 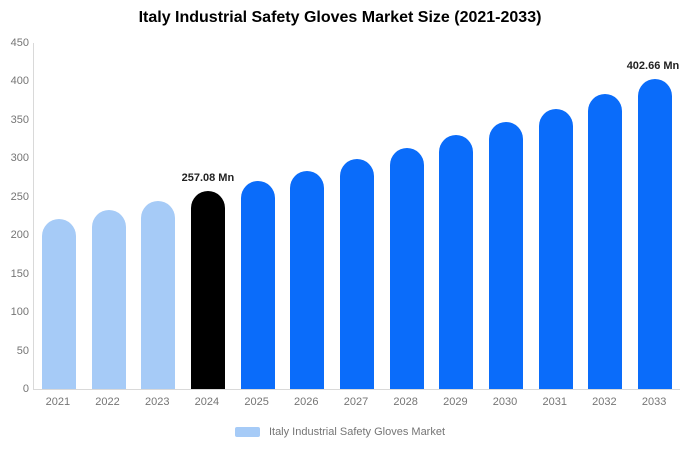 What do you see at coordinates (605, 241) in the screenshot?
I see `bar-2032` at bounding box center [605, 241].